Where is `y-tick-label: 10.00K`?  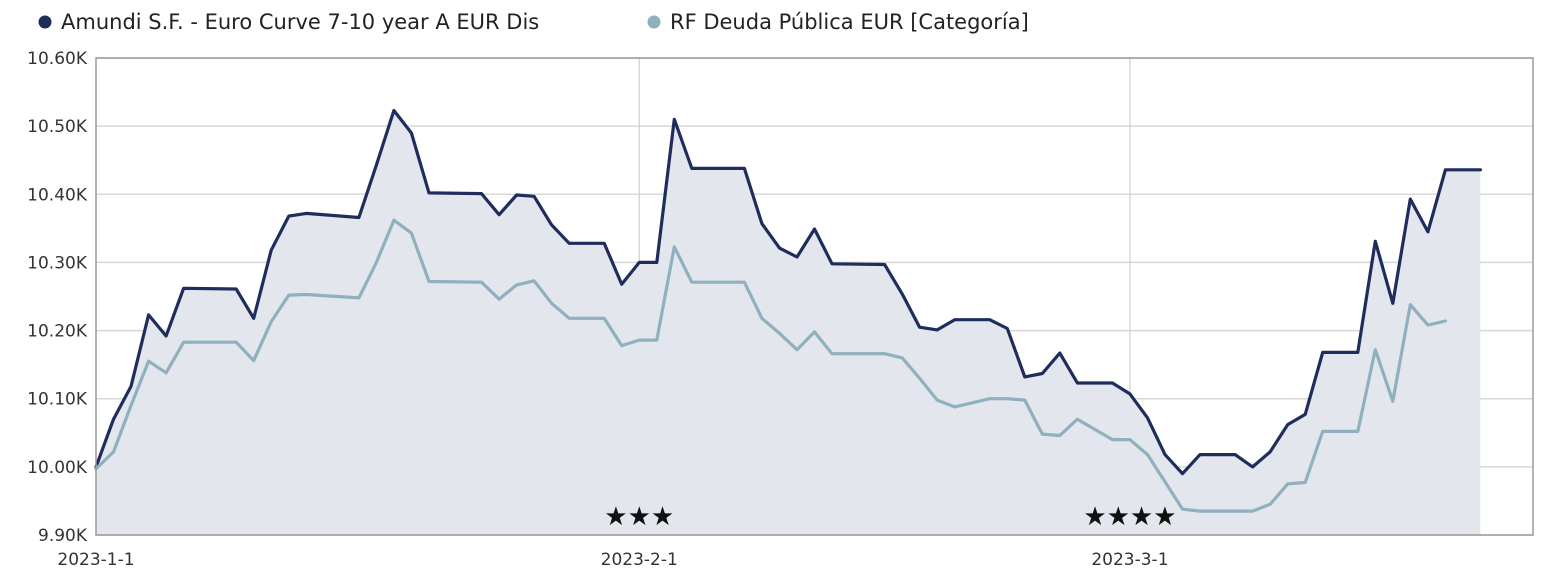 y-tick-label: 10.00K is located at coordinates (57, 468).